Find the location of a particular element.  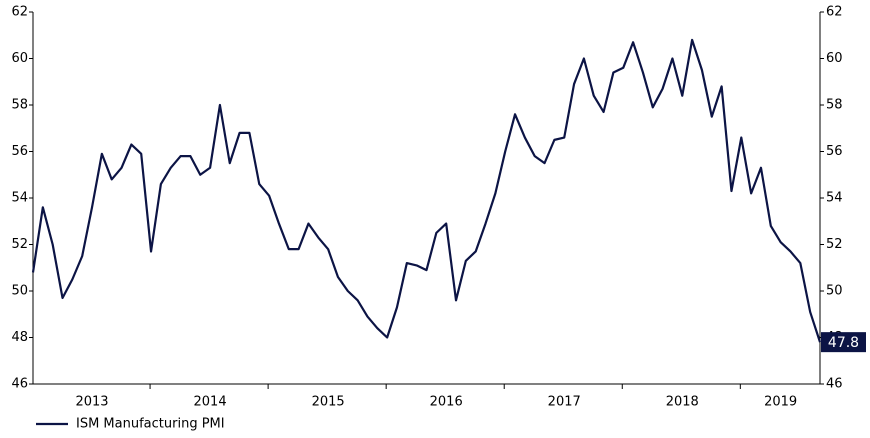

y-tick-label: 50 is located at coordinates (19, 291).